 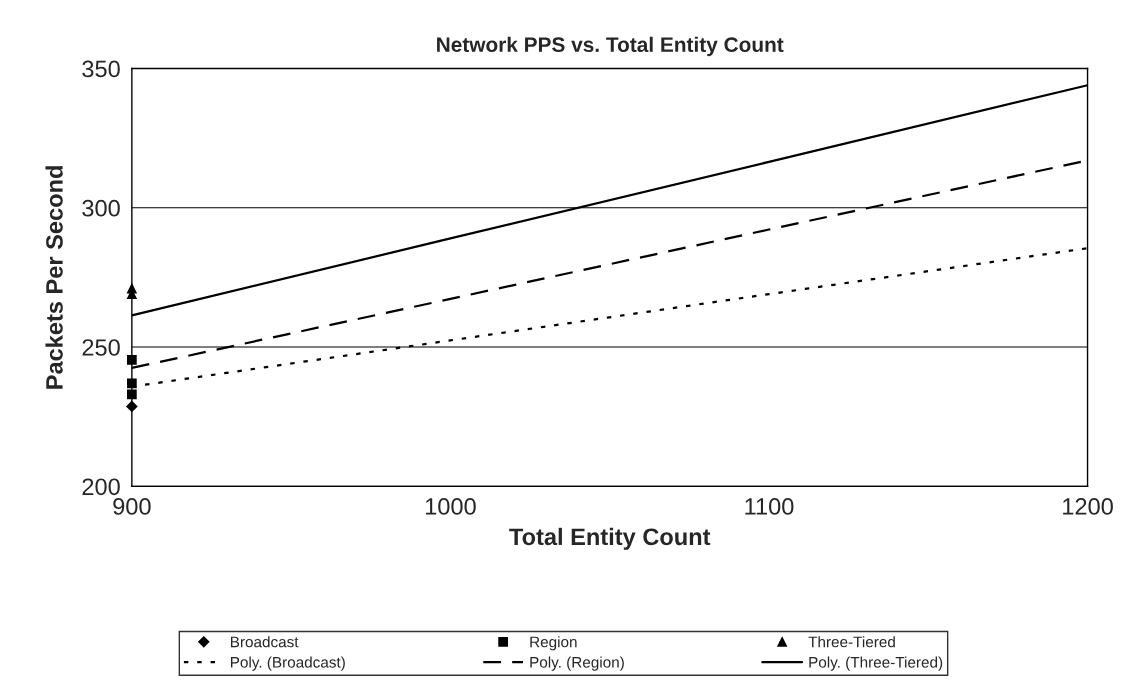 I want to click on legend-label: Poly. (Three-Tiered), so click(x=876, y=663).